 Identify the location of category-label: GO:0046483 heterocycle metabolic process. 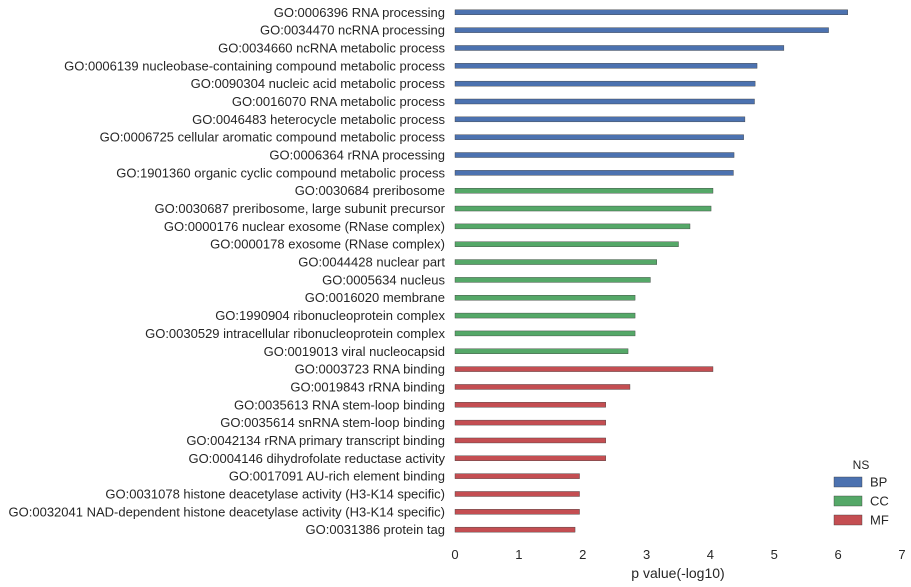
(318, 119).